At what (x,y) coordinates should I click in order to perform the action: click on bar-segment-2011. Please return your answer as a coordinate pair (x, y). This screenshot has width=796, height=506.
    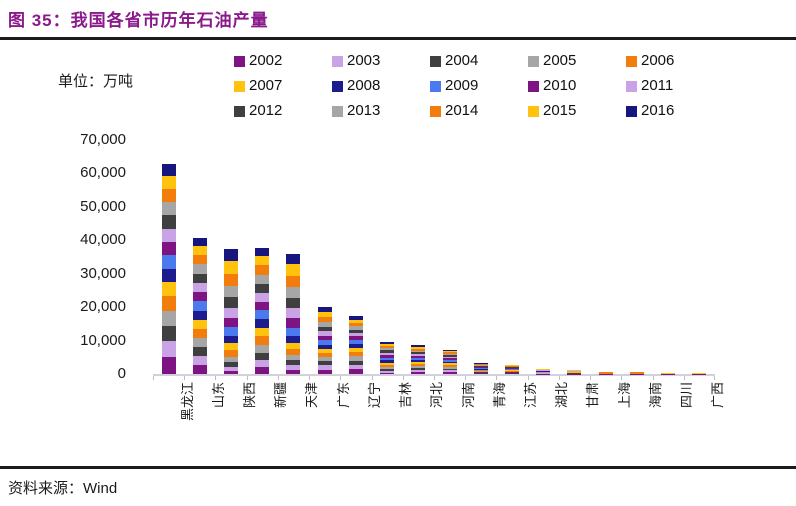
    Looking at the image, I should click on (480, 367).